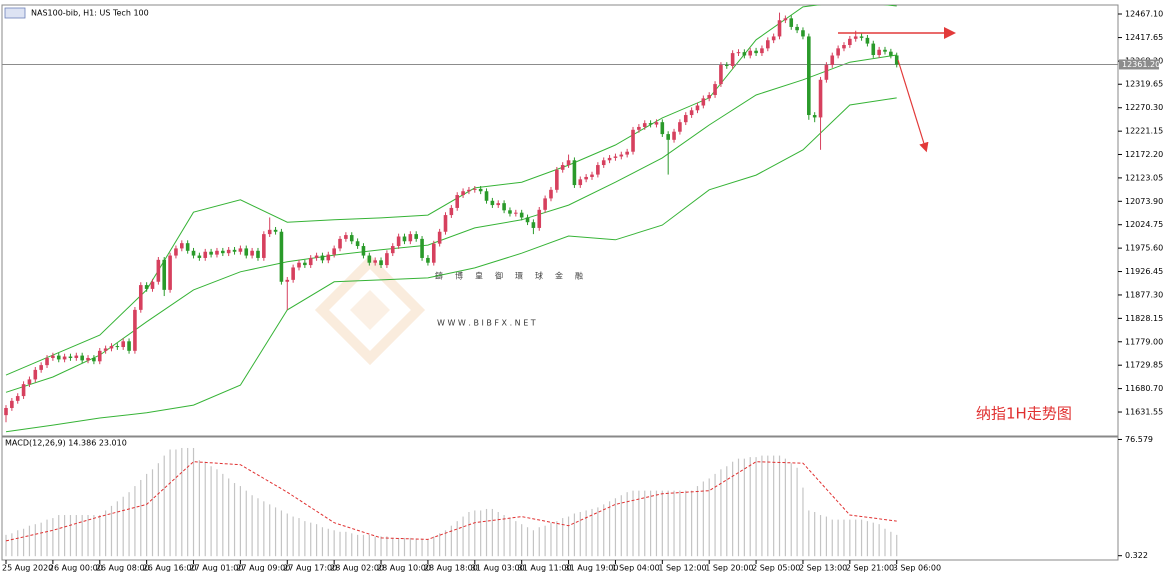  Describe the element at coordinates (15, 13) in the screenshot. I see `chart-icon` at that location.